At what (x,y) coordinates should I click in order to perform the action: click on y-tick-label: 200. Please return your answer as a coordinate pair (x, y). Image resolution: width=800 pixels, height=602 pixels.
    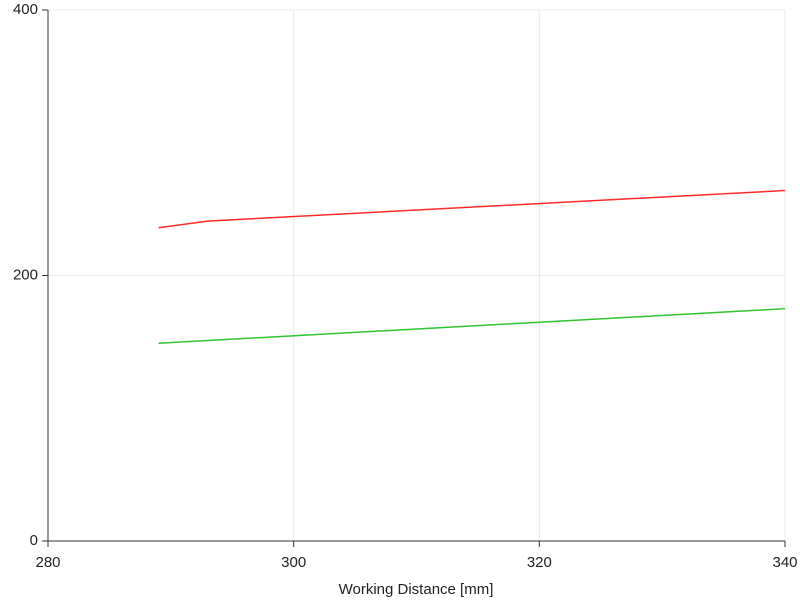
    Looking at the image, I should click on (25, 274).